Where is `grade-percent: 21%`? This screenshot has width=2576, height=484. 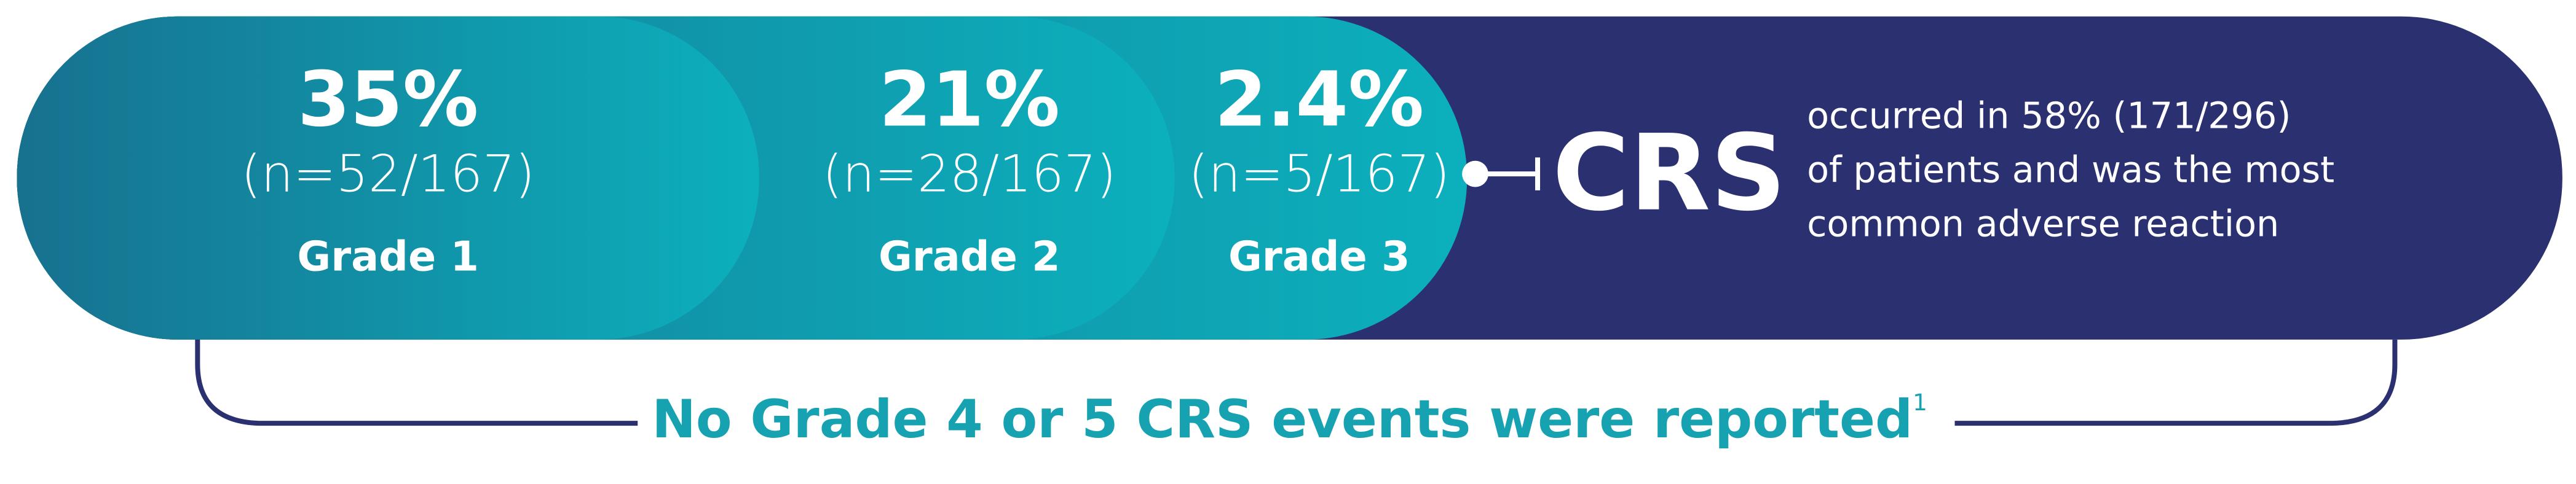
grade-percent: 21% is located at coordinates (970, 100).